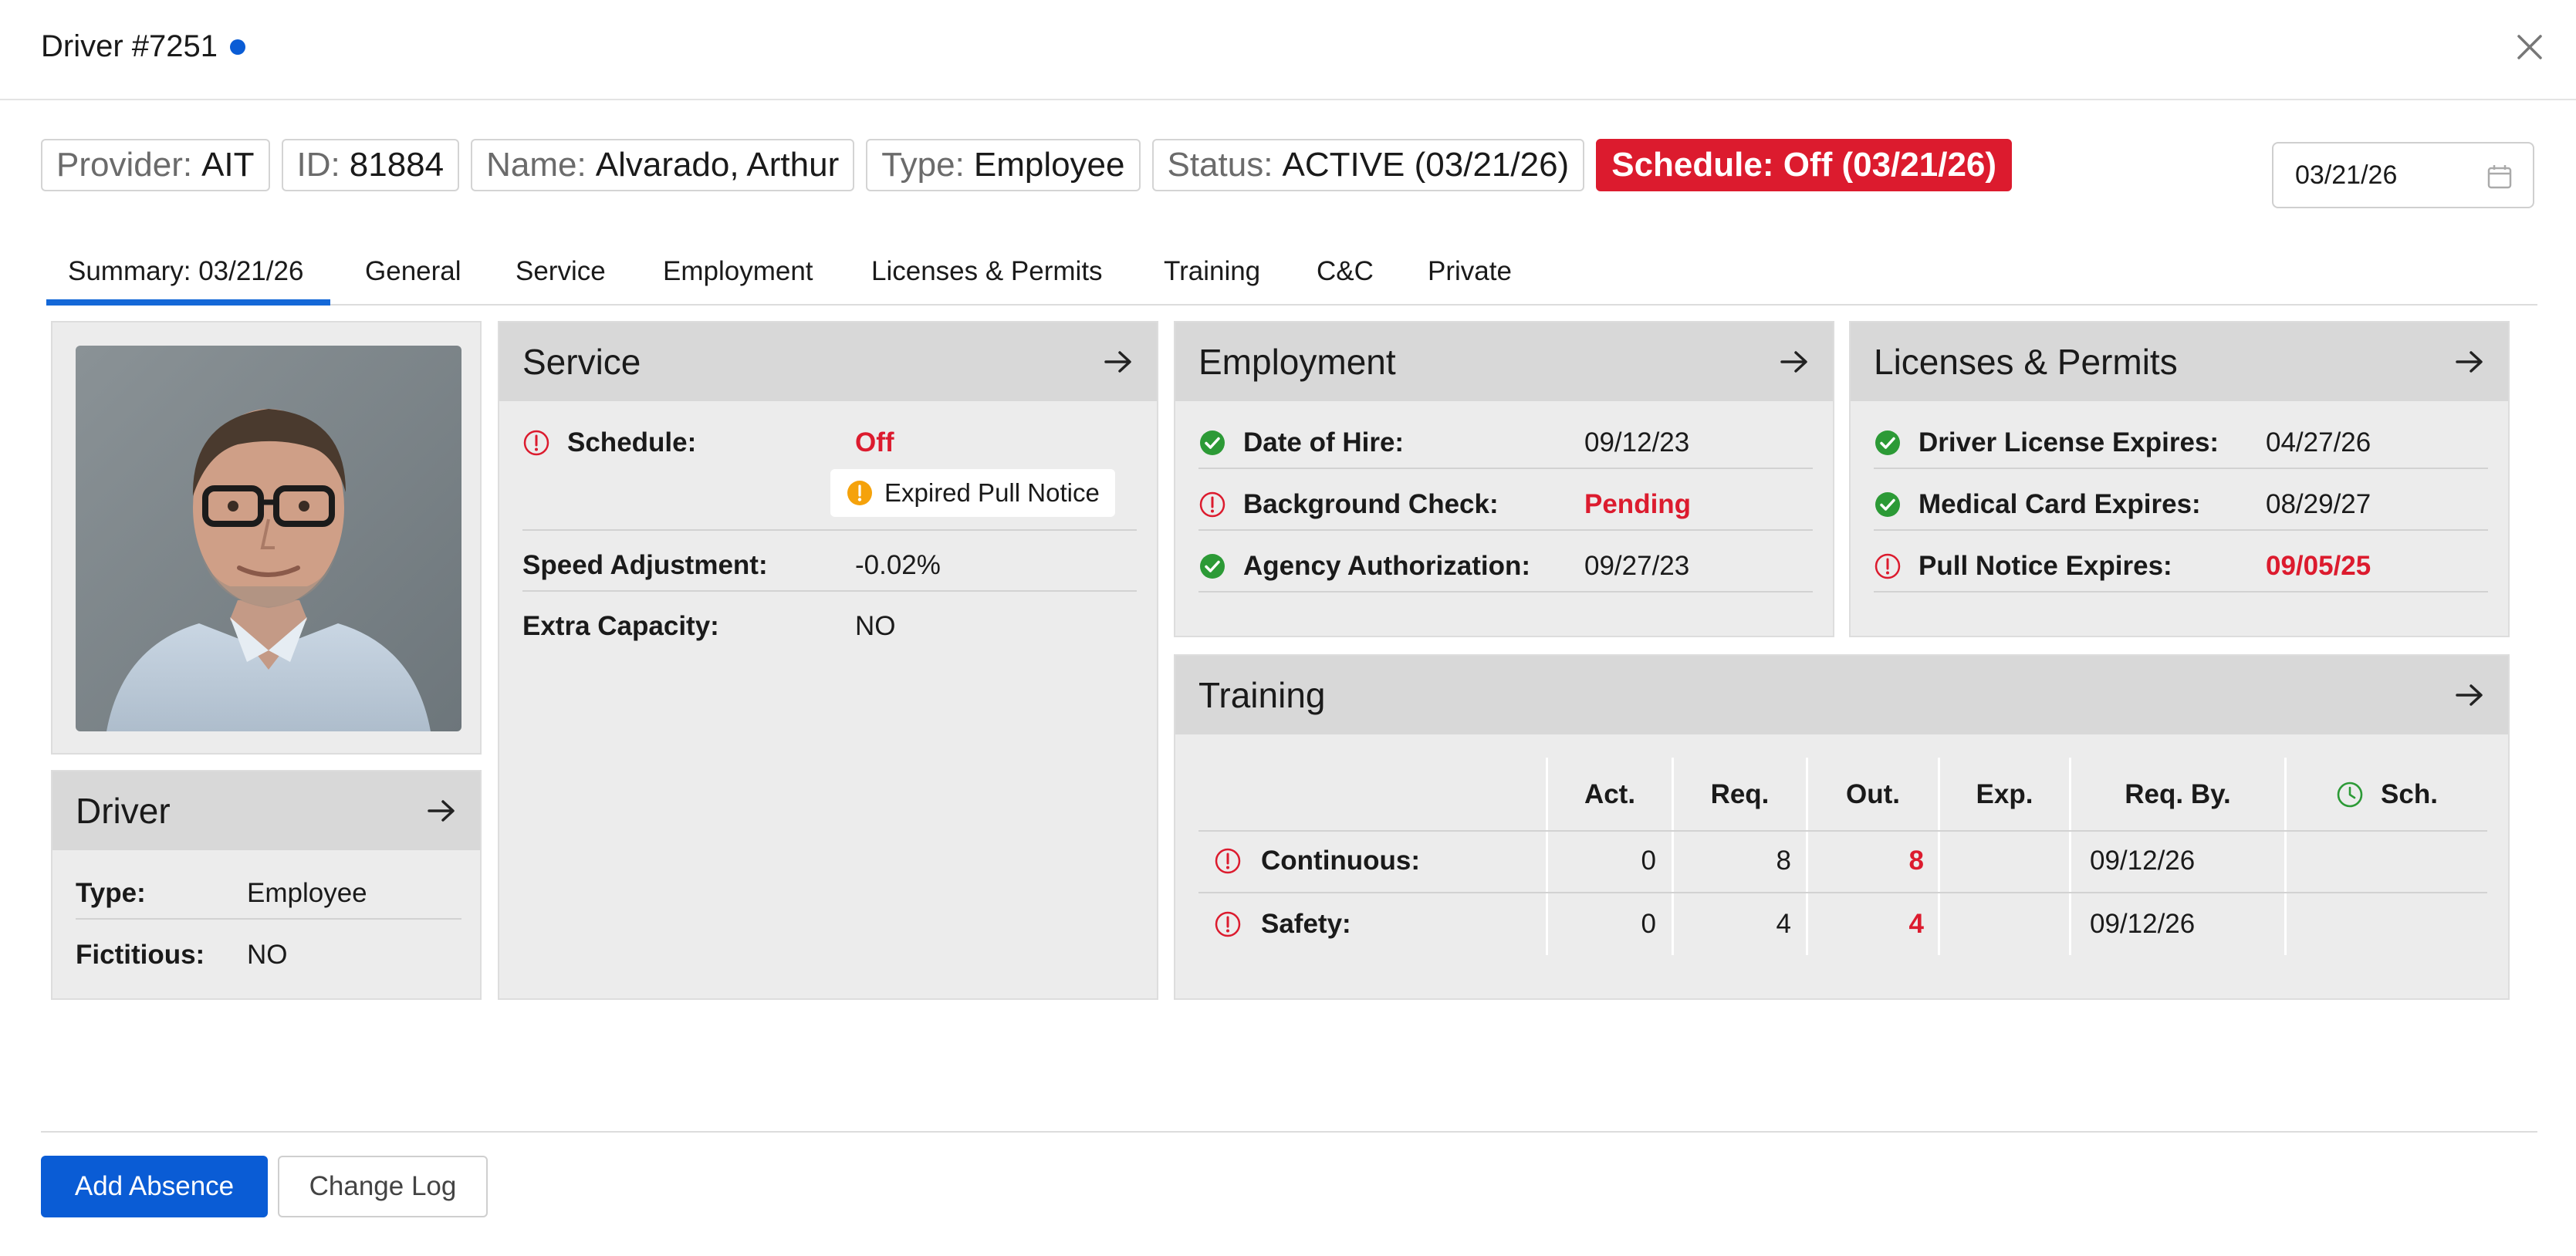 This screenshot has width=2576, height=1256. Describe the element at coordinates (620, 626) in the screenshot. I see `extra-capacity-label: Extra Capacity:` at that location.